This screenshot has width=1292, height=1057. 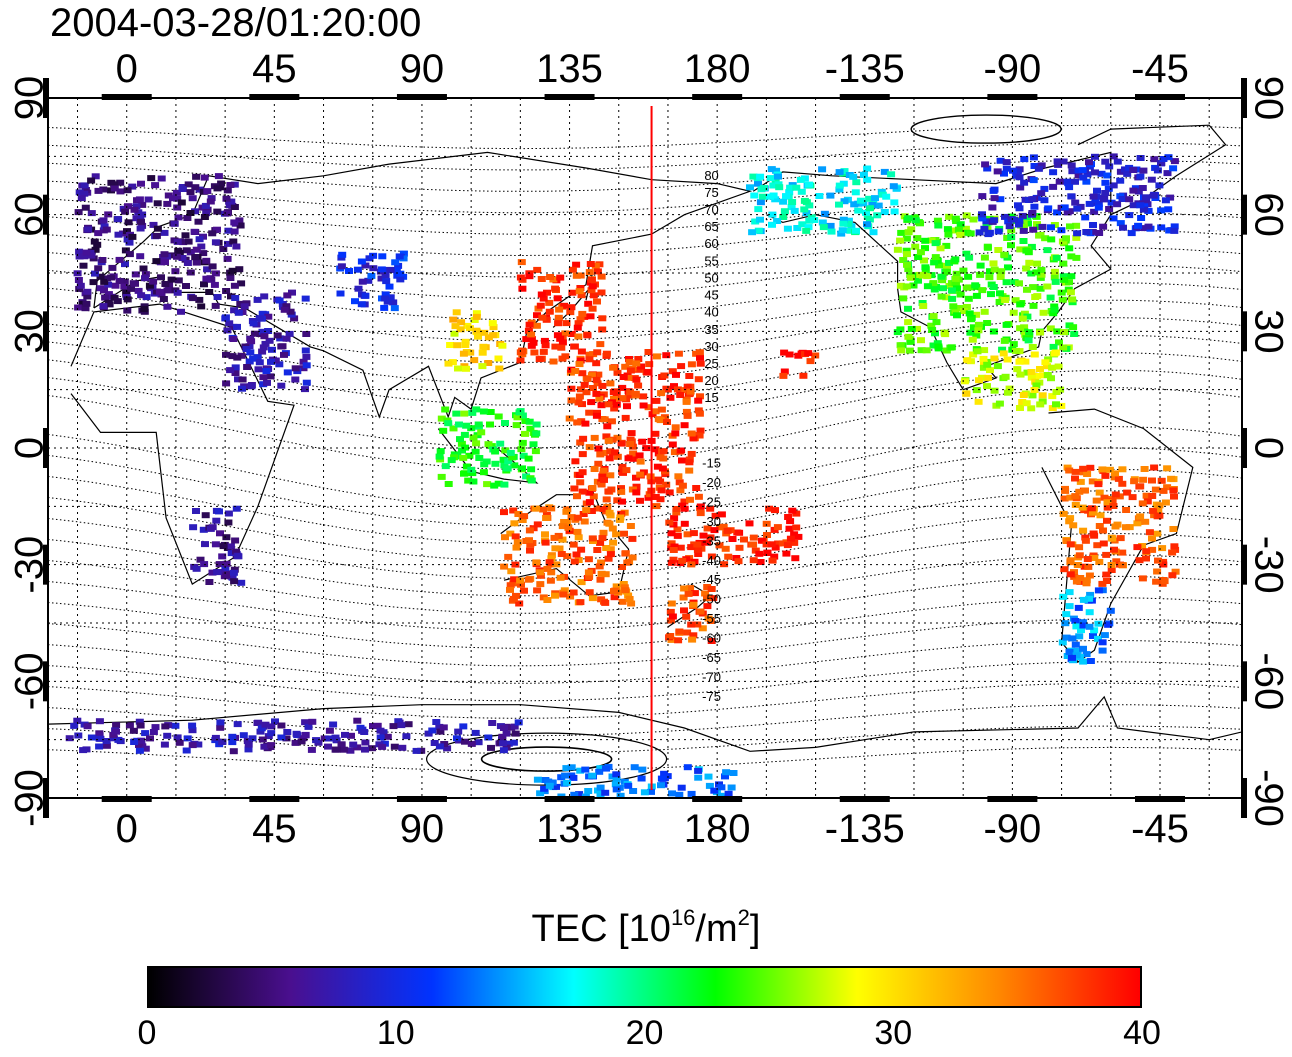 I want to click on bottom-tick-mark, so click(x=1159, y=799).